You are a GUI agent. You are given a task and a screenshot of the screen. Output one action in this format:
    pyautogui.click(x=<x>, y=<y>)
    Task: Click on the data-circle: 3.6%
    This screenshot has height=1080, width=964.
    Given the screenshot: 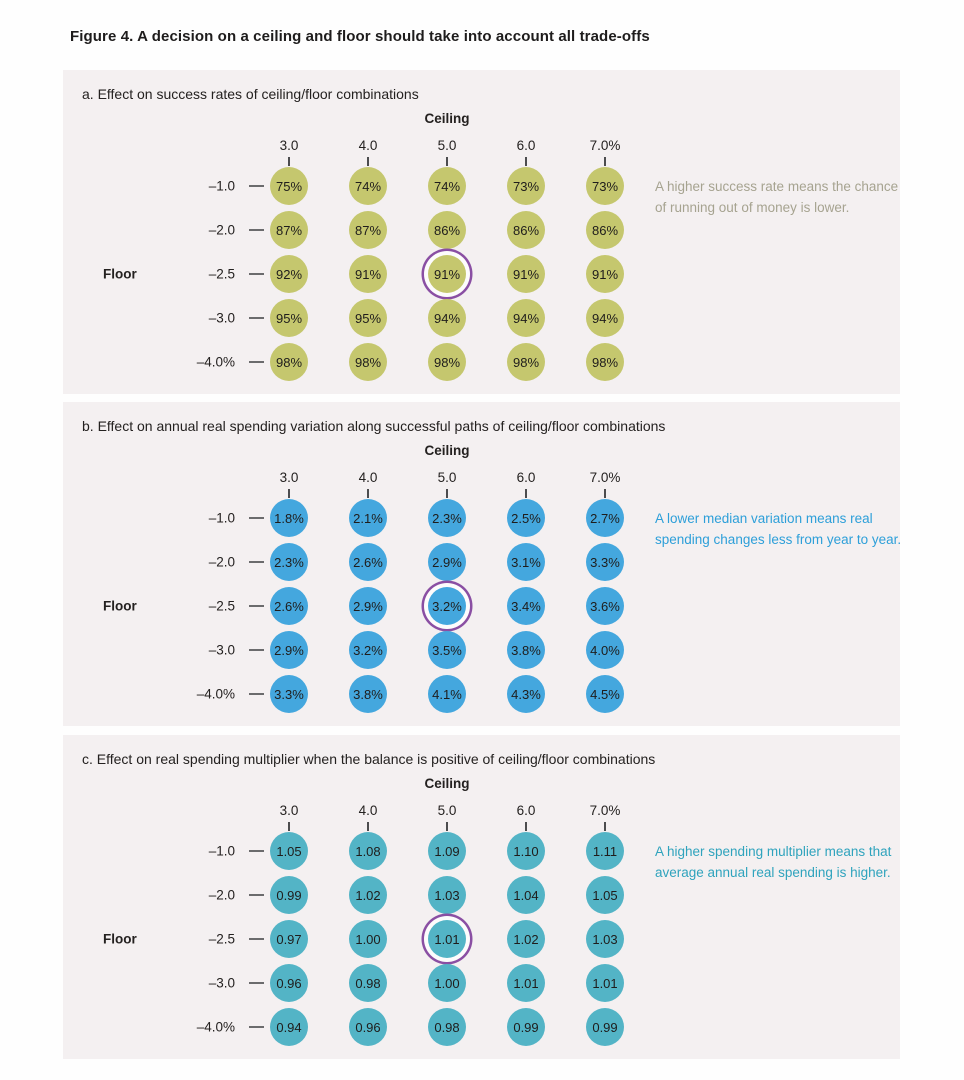 What is the action you would take?
    pyautogui.click(x=605, y=606)
    